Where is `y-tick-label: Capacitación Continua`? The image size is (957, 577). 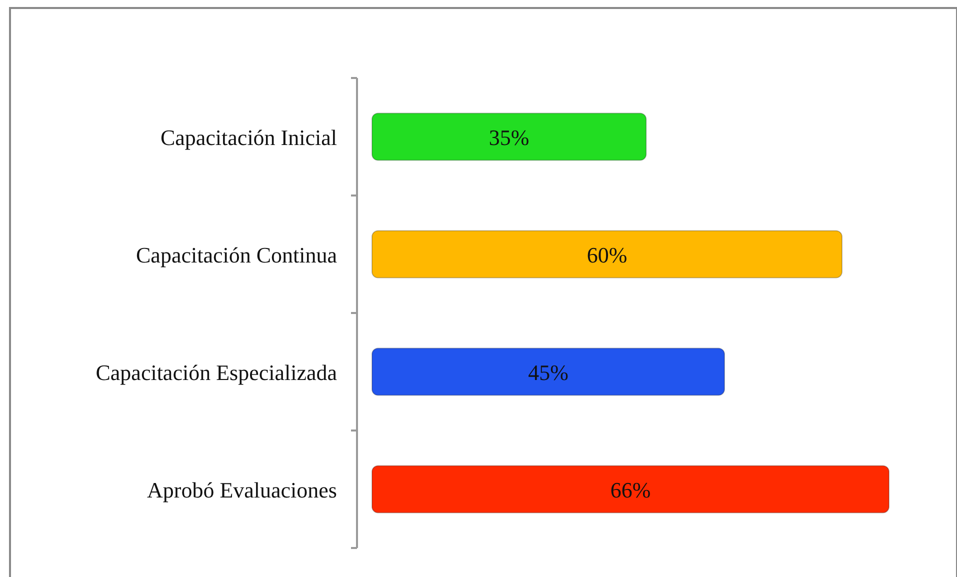 y-tick-label: Capacitación Continua is located at coordinates (237, 255).